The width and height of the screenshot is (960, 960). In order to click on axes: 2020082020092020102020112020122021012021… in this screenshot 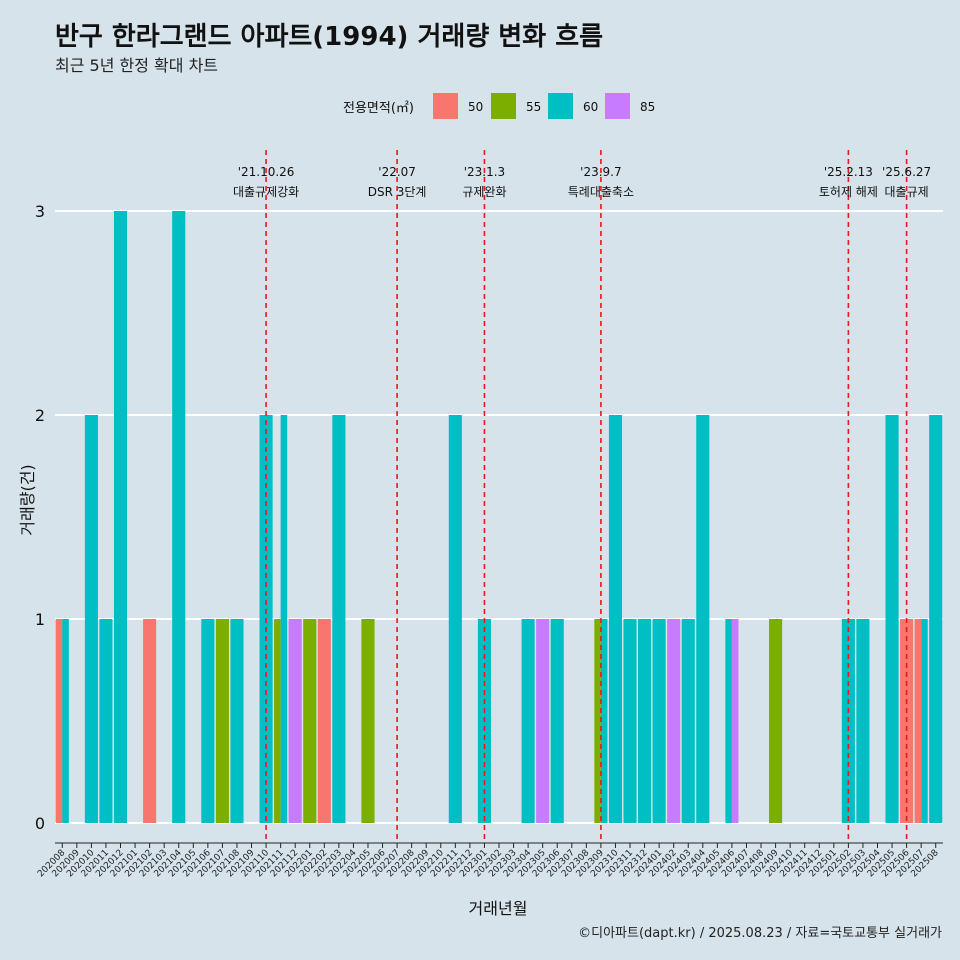, I will do `click(489, 860)`.